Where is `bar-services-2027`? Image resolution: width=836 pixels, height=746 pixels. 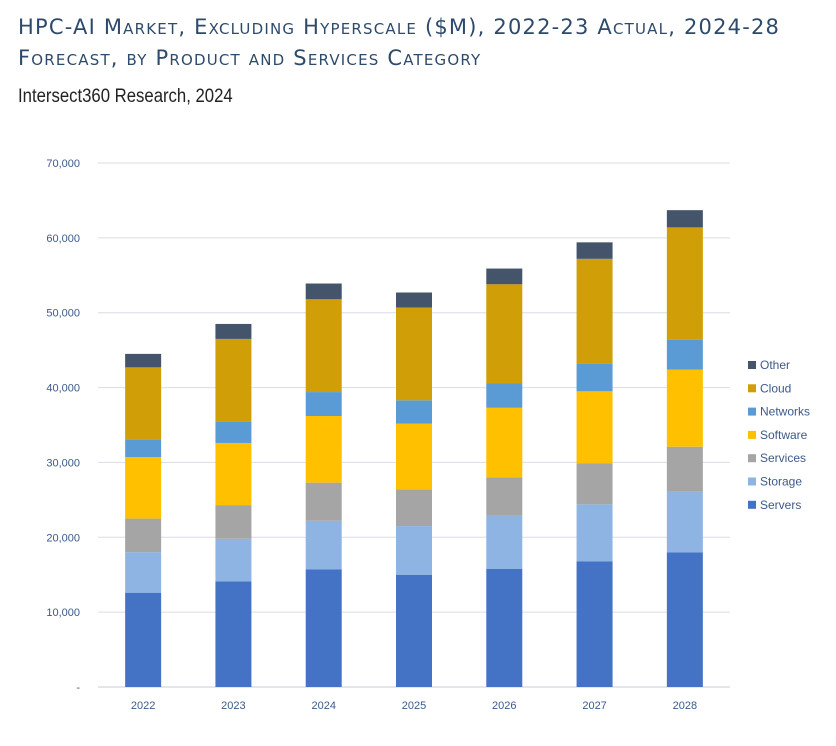
bar-services-2027 is located at coordinates (594, 484).